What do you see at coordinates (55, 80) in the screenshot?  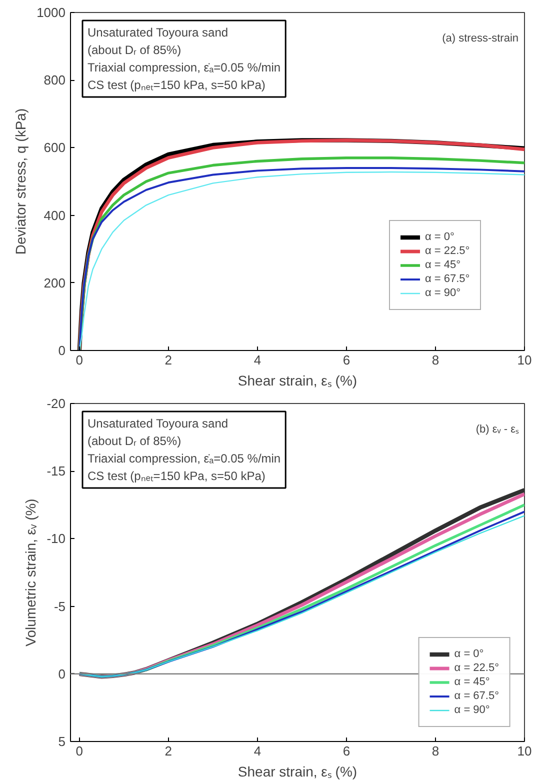 I see `y-tick-label: 800` at bounding box center [55, 80].